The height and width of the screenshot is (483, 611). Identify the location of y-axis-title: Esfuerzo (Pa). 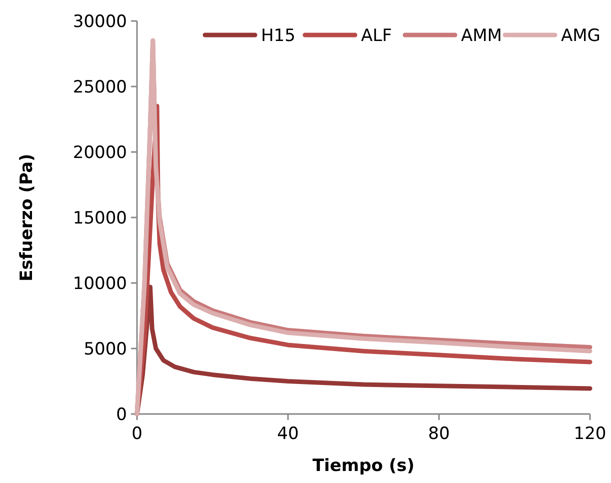
(27, 218).